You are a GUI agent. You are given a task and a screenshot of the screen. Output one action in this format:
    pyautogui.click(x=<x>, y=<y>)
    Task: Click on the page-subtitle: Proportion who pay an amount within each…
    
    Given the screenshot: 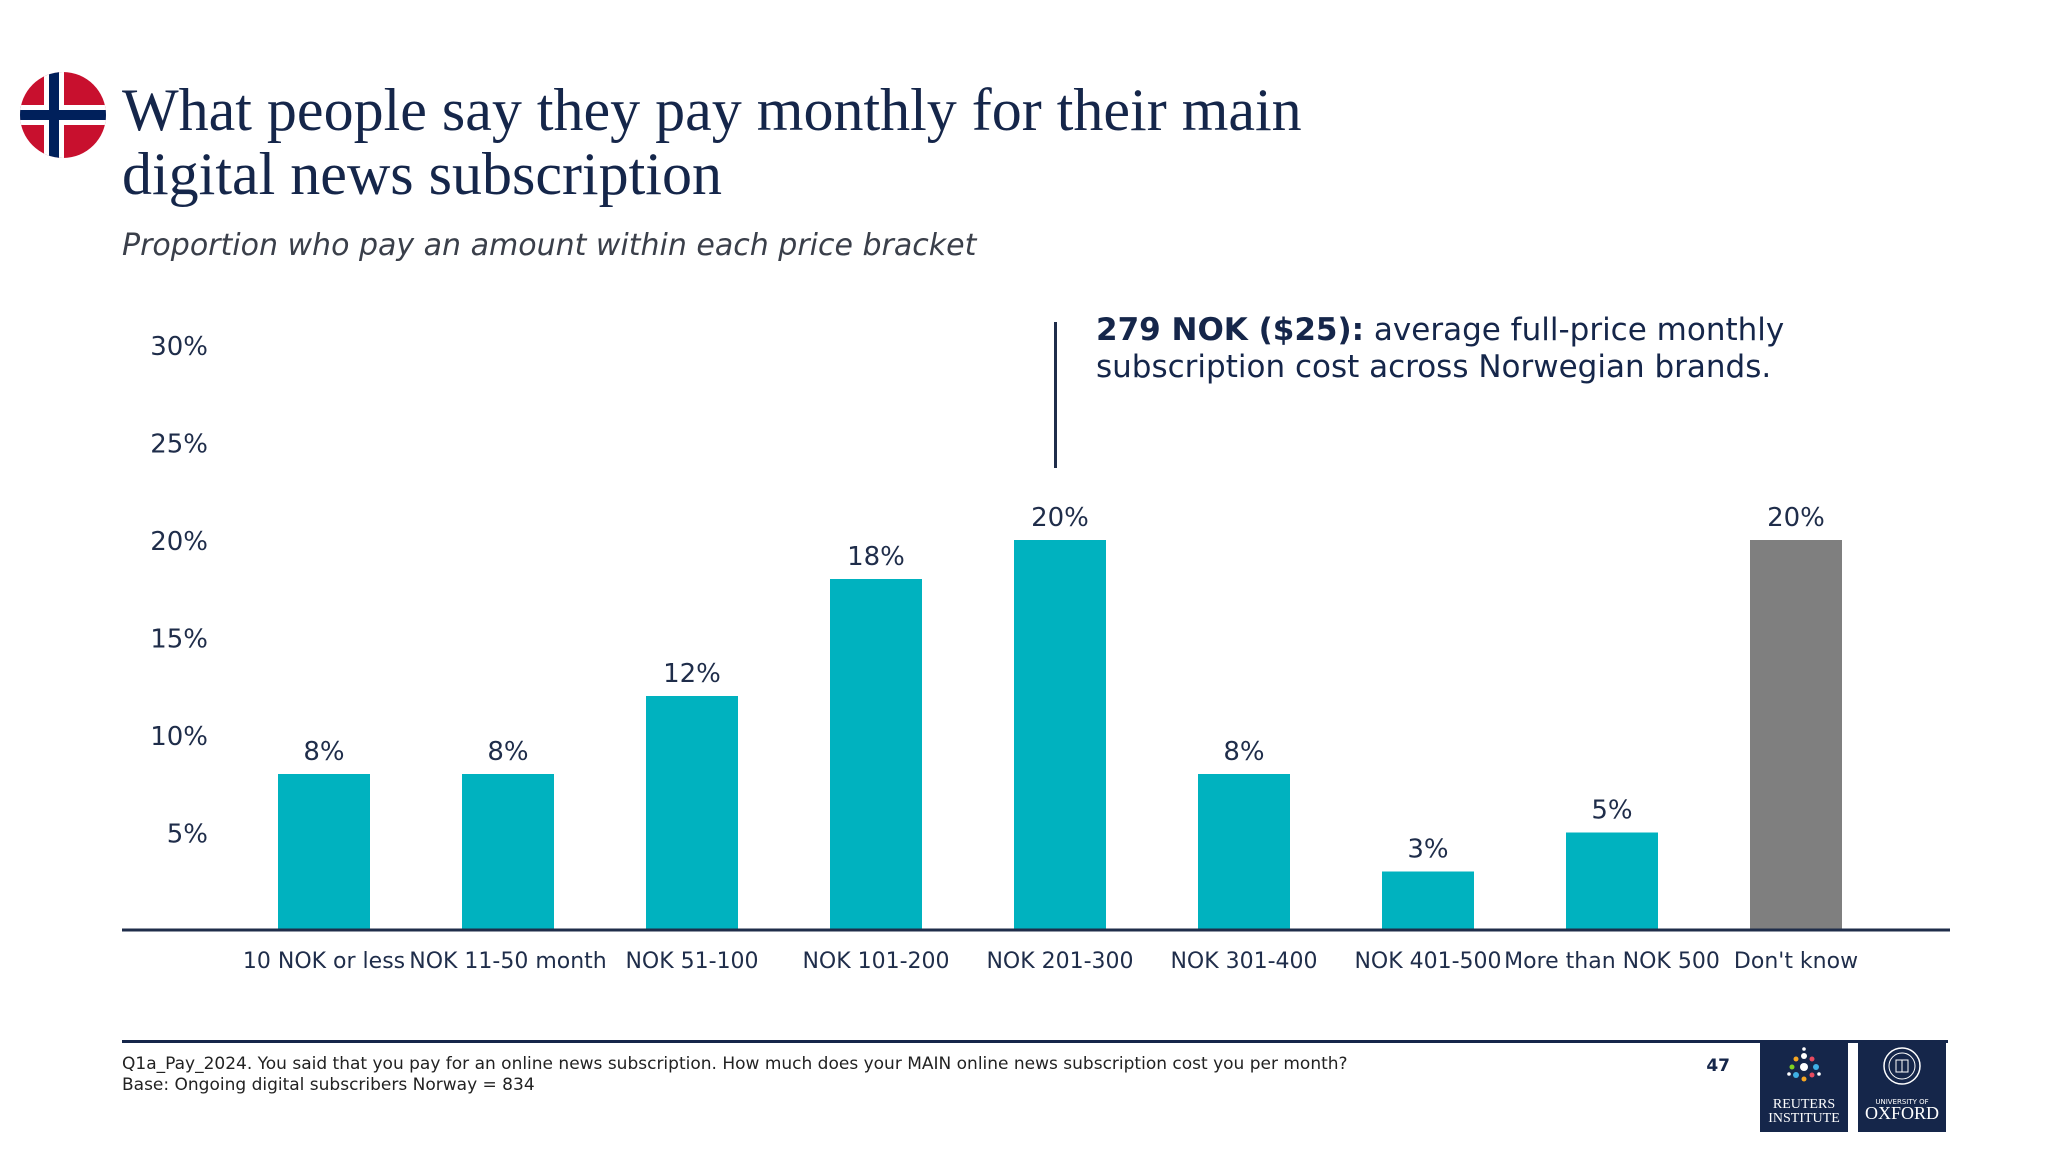 What is the action you would take?
    pyautogui.click(x=549, y=245)
    